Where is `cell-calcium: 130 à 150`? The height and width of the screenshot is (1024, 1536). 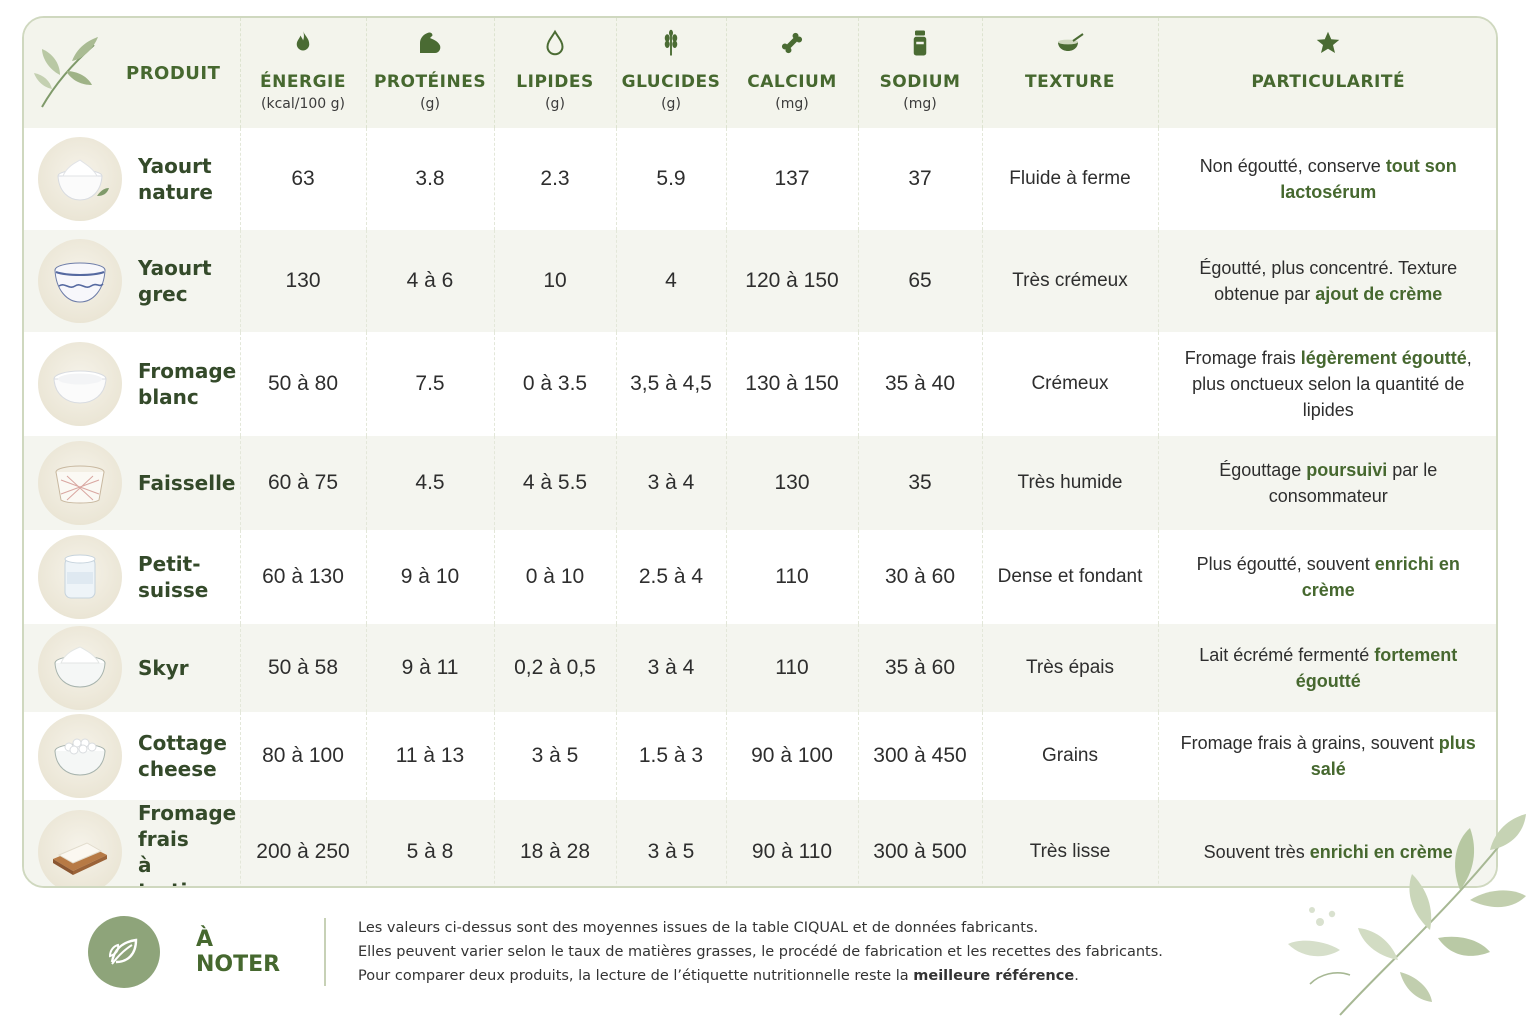 cell-calcium: 130 à 150 is located at coordinates (792, 384).